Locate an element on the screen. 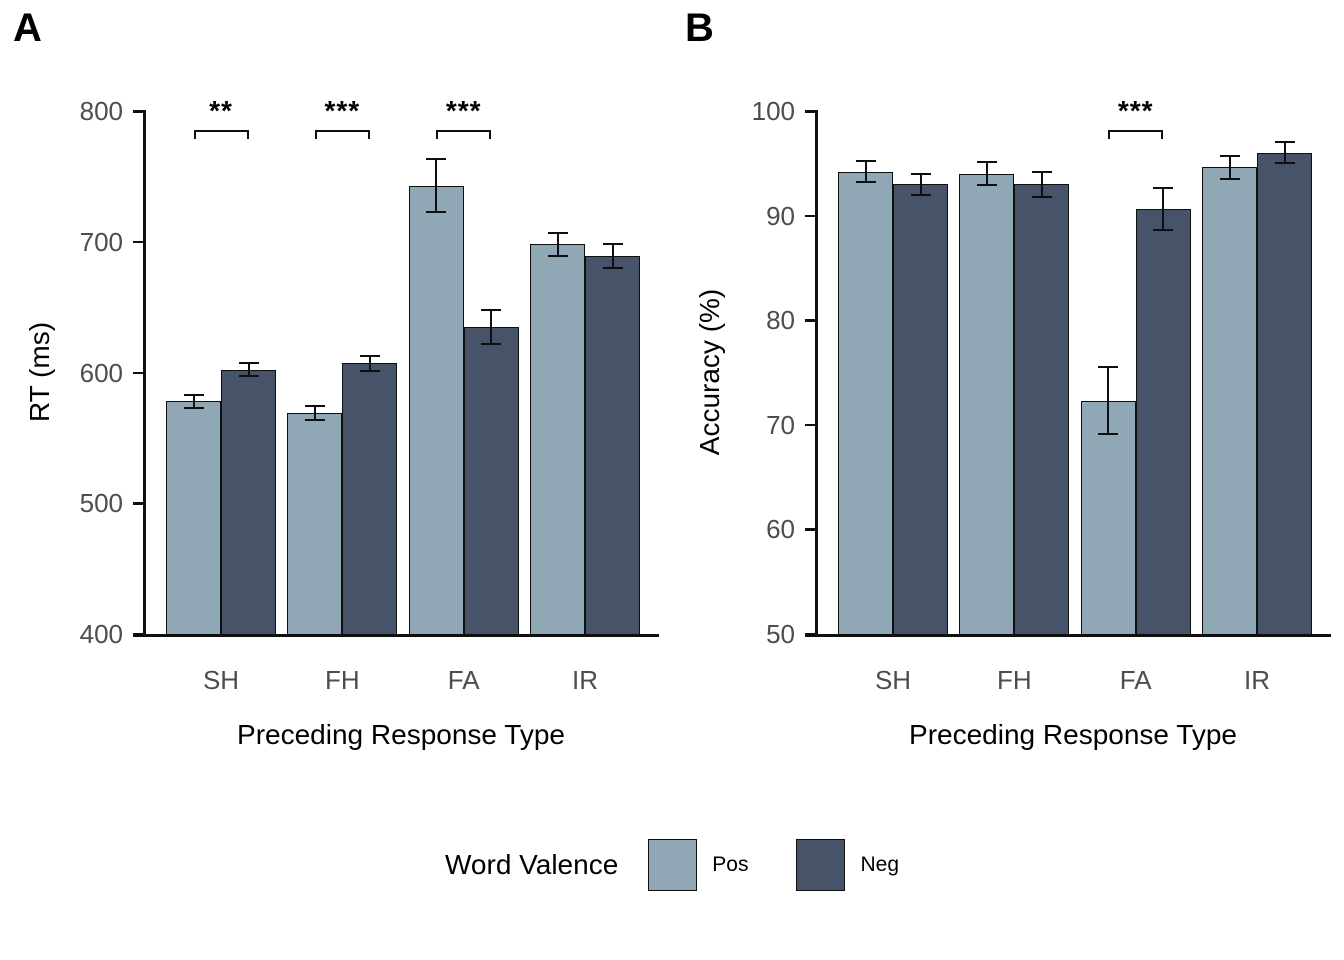  y-tick-label: 50 is located at coordinates (780, 634).